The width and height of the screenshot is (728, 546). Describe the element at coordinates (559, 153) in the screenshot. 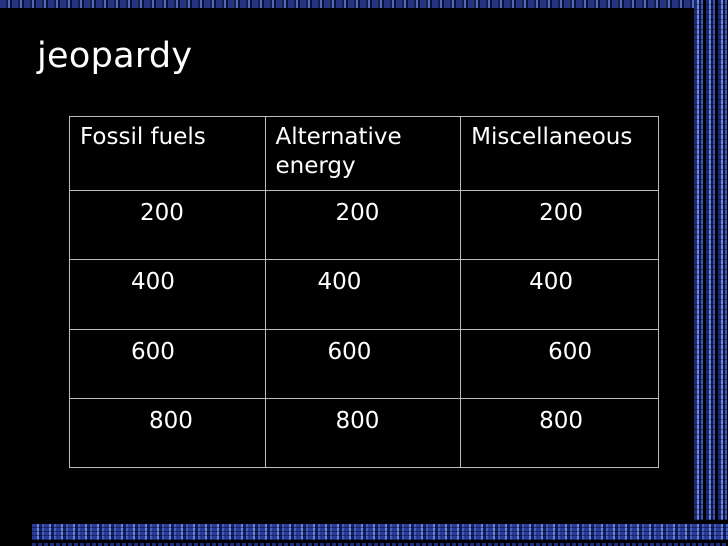

I see `category-miscellaneous: Miscellaneous` at that location.